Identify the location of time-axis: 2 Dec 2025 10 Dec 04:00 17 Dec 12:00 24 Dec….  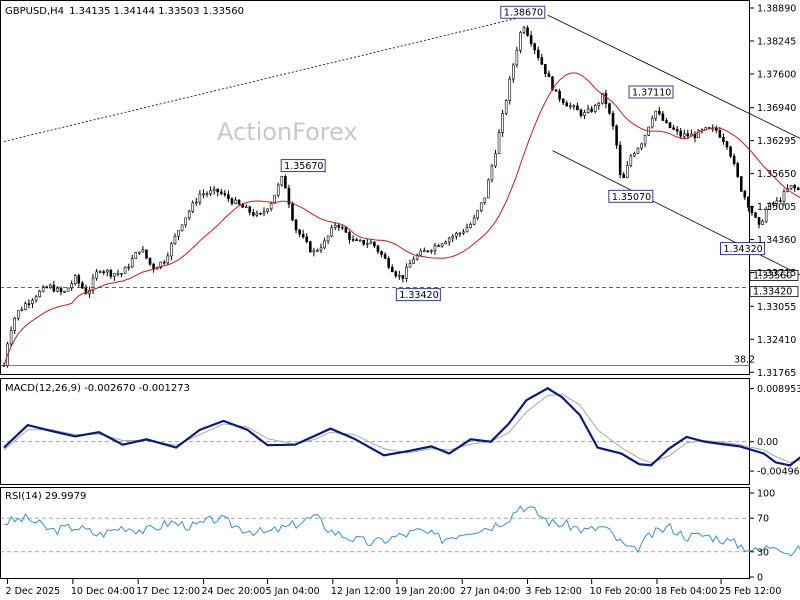
(393, 588).